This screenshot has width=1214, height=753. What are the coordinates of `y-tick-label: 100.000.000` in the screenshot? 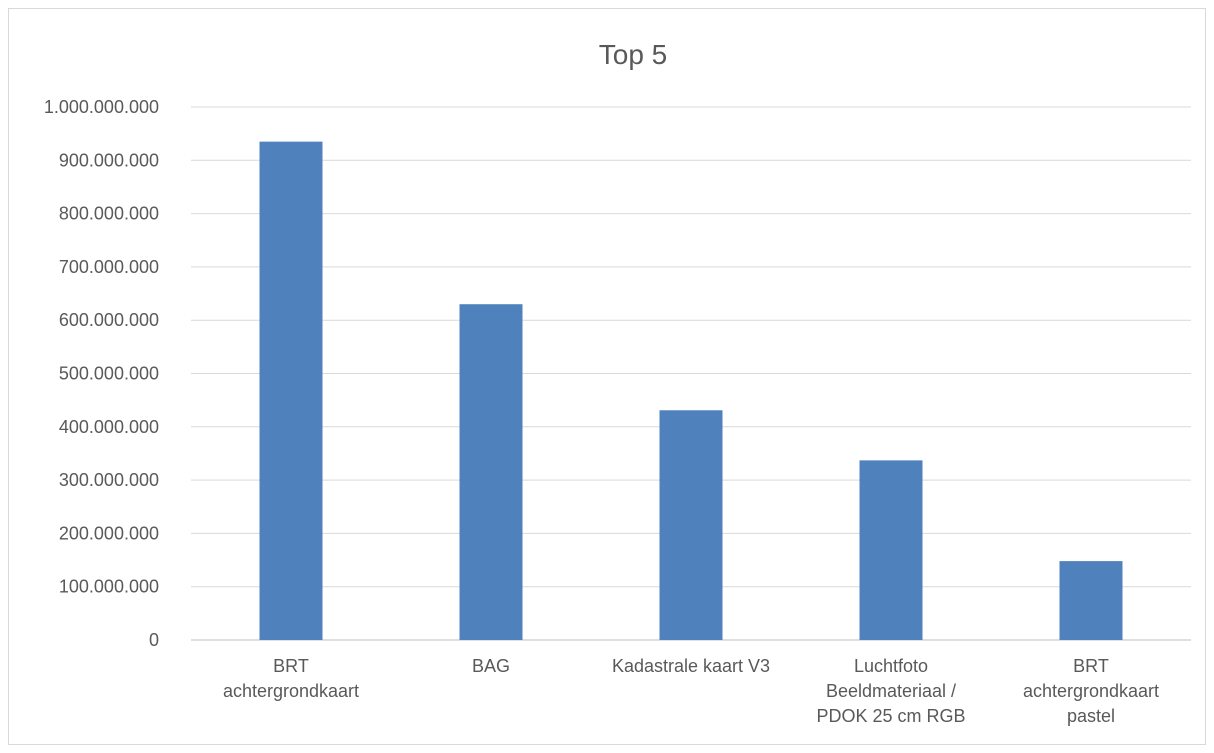 It's located at (109, 587).